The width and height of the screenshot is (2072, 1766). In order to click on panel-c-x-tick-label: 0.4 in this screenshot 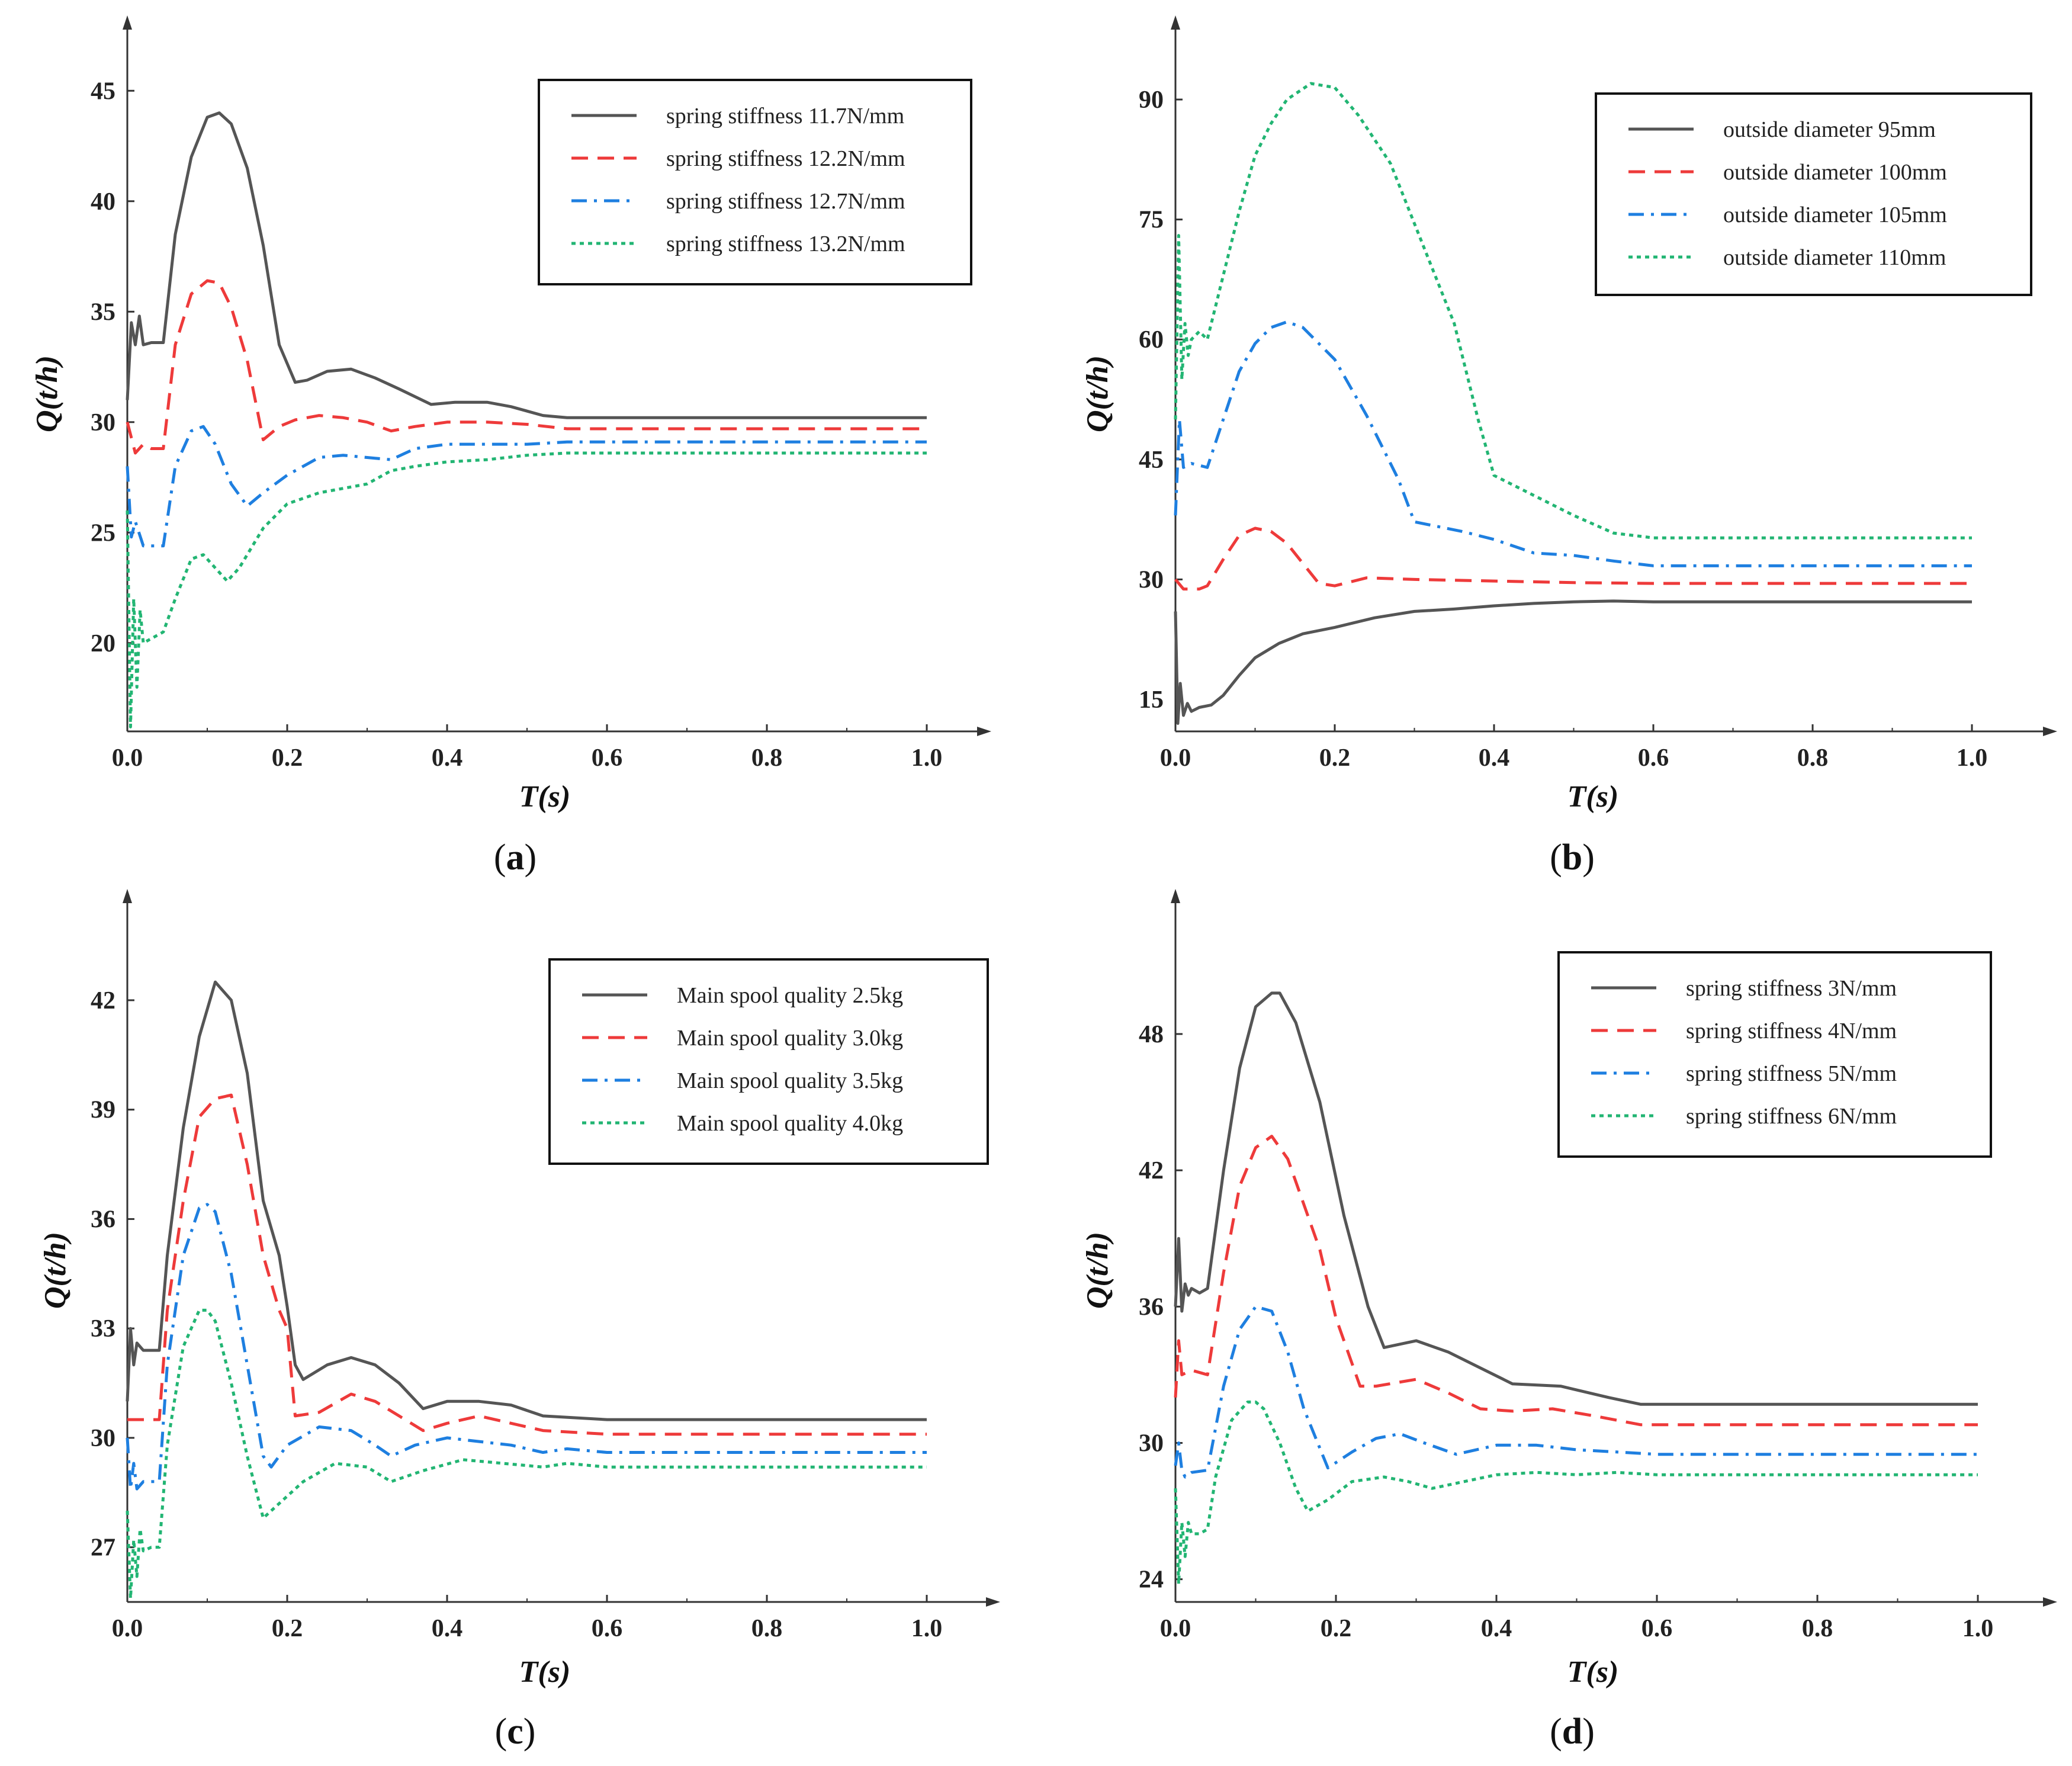, I will do `click(447, 1628)`.